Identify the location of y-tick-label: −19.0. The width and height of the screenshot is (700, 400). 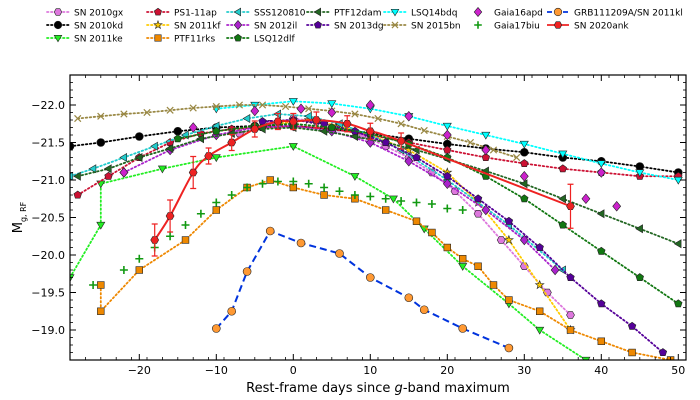
(48, 330).